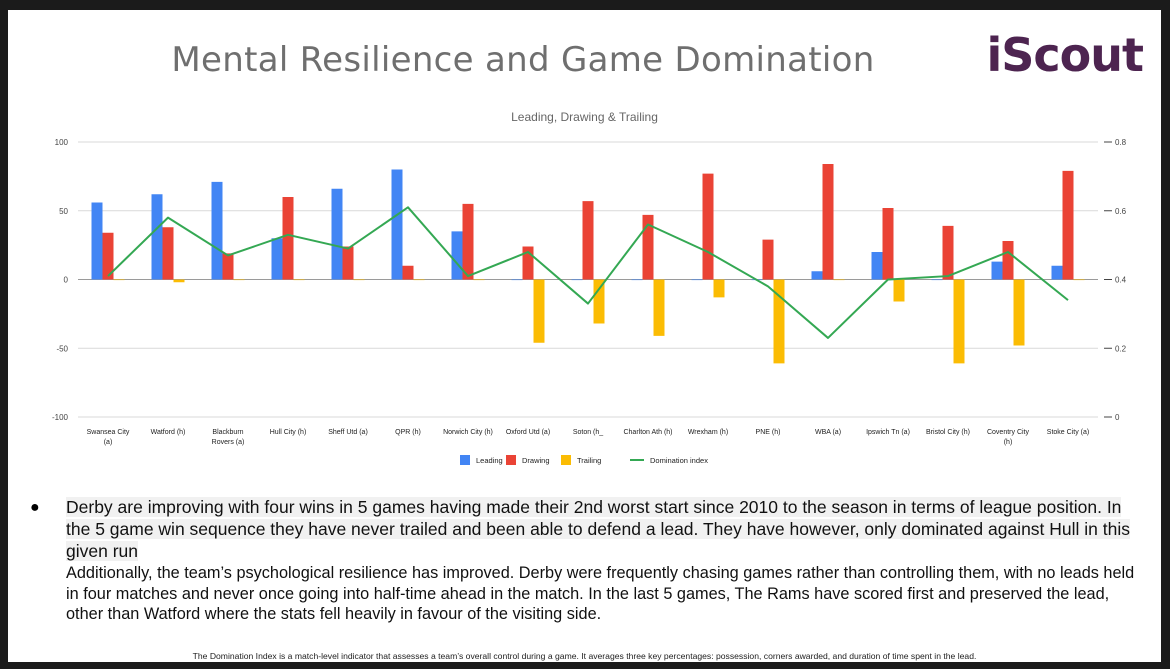 This screenshot has width=1170, height=669. Describe the element at coordinates (1068, 432) in the screenshot. I see `x-tick-label: Stoke City (a)` at that location.